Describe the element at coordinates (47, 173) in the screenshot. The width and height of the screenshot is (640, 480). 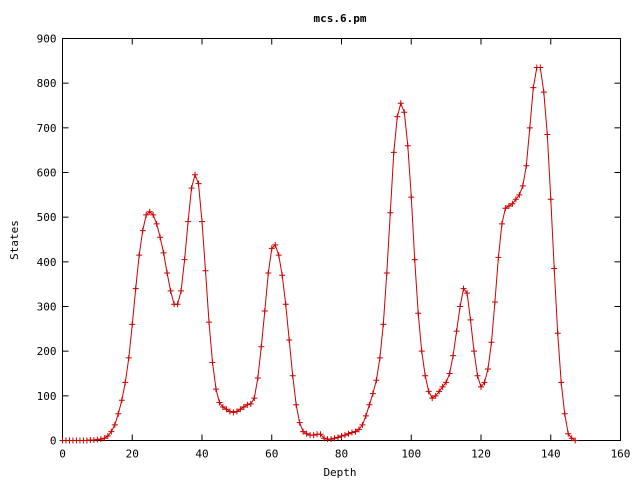
I see `y-tick-label: 600` at that location.